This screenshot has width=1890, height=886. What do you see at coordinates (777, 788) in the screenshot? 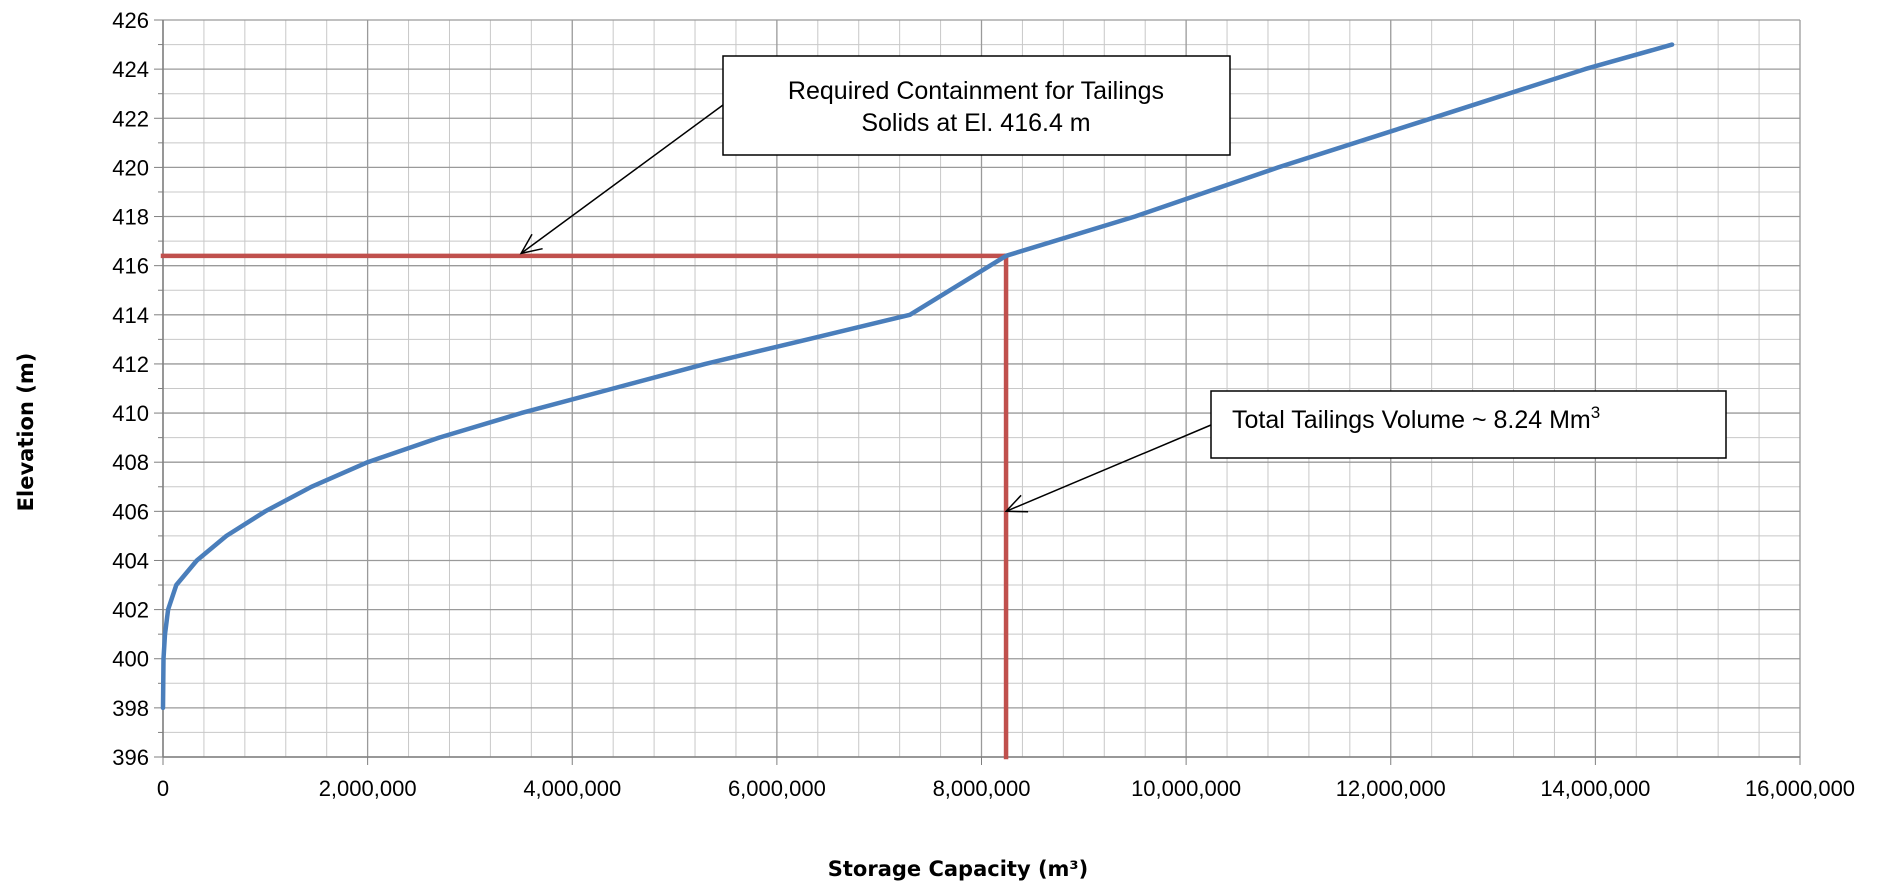
I see `x-tick-label: 6,000,000` at bounding box center [777, 788].